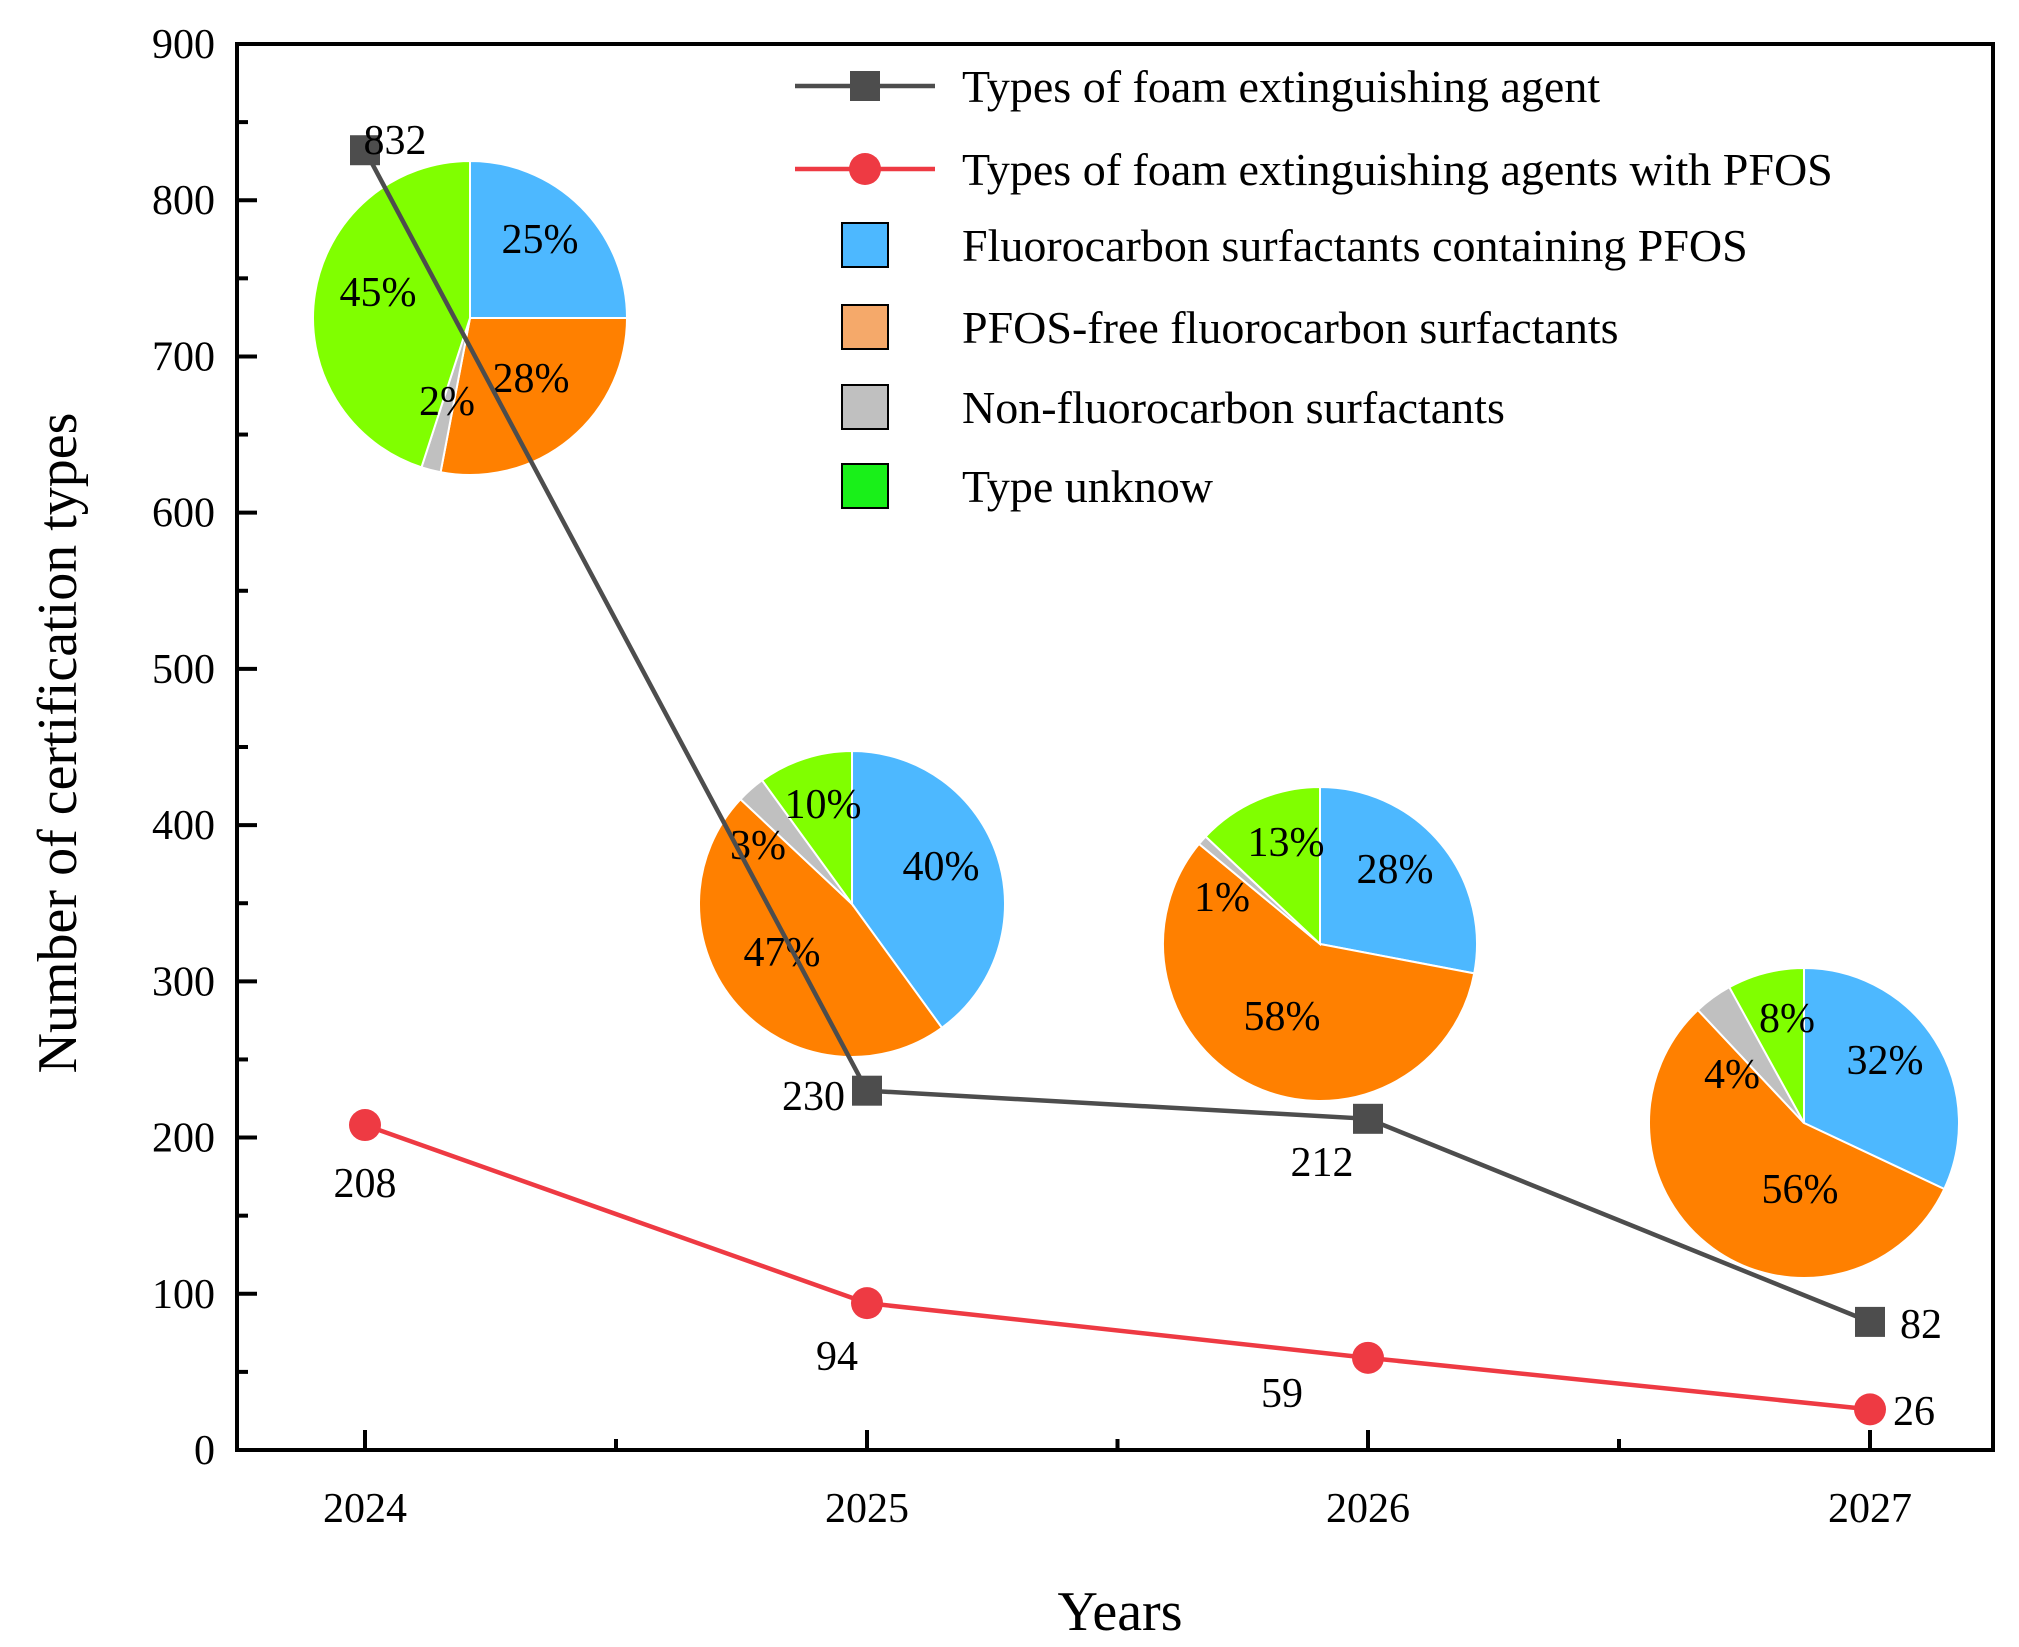 This screenshot has height=1647, width=2019. What do you see at coordinates (823, 805) in the screenshot?
I see `pie-slice-label: 10%` at bounding box center [823, 805].